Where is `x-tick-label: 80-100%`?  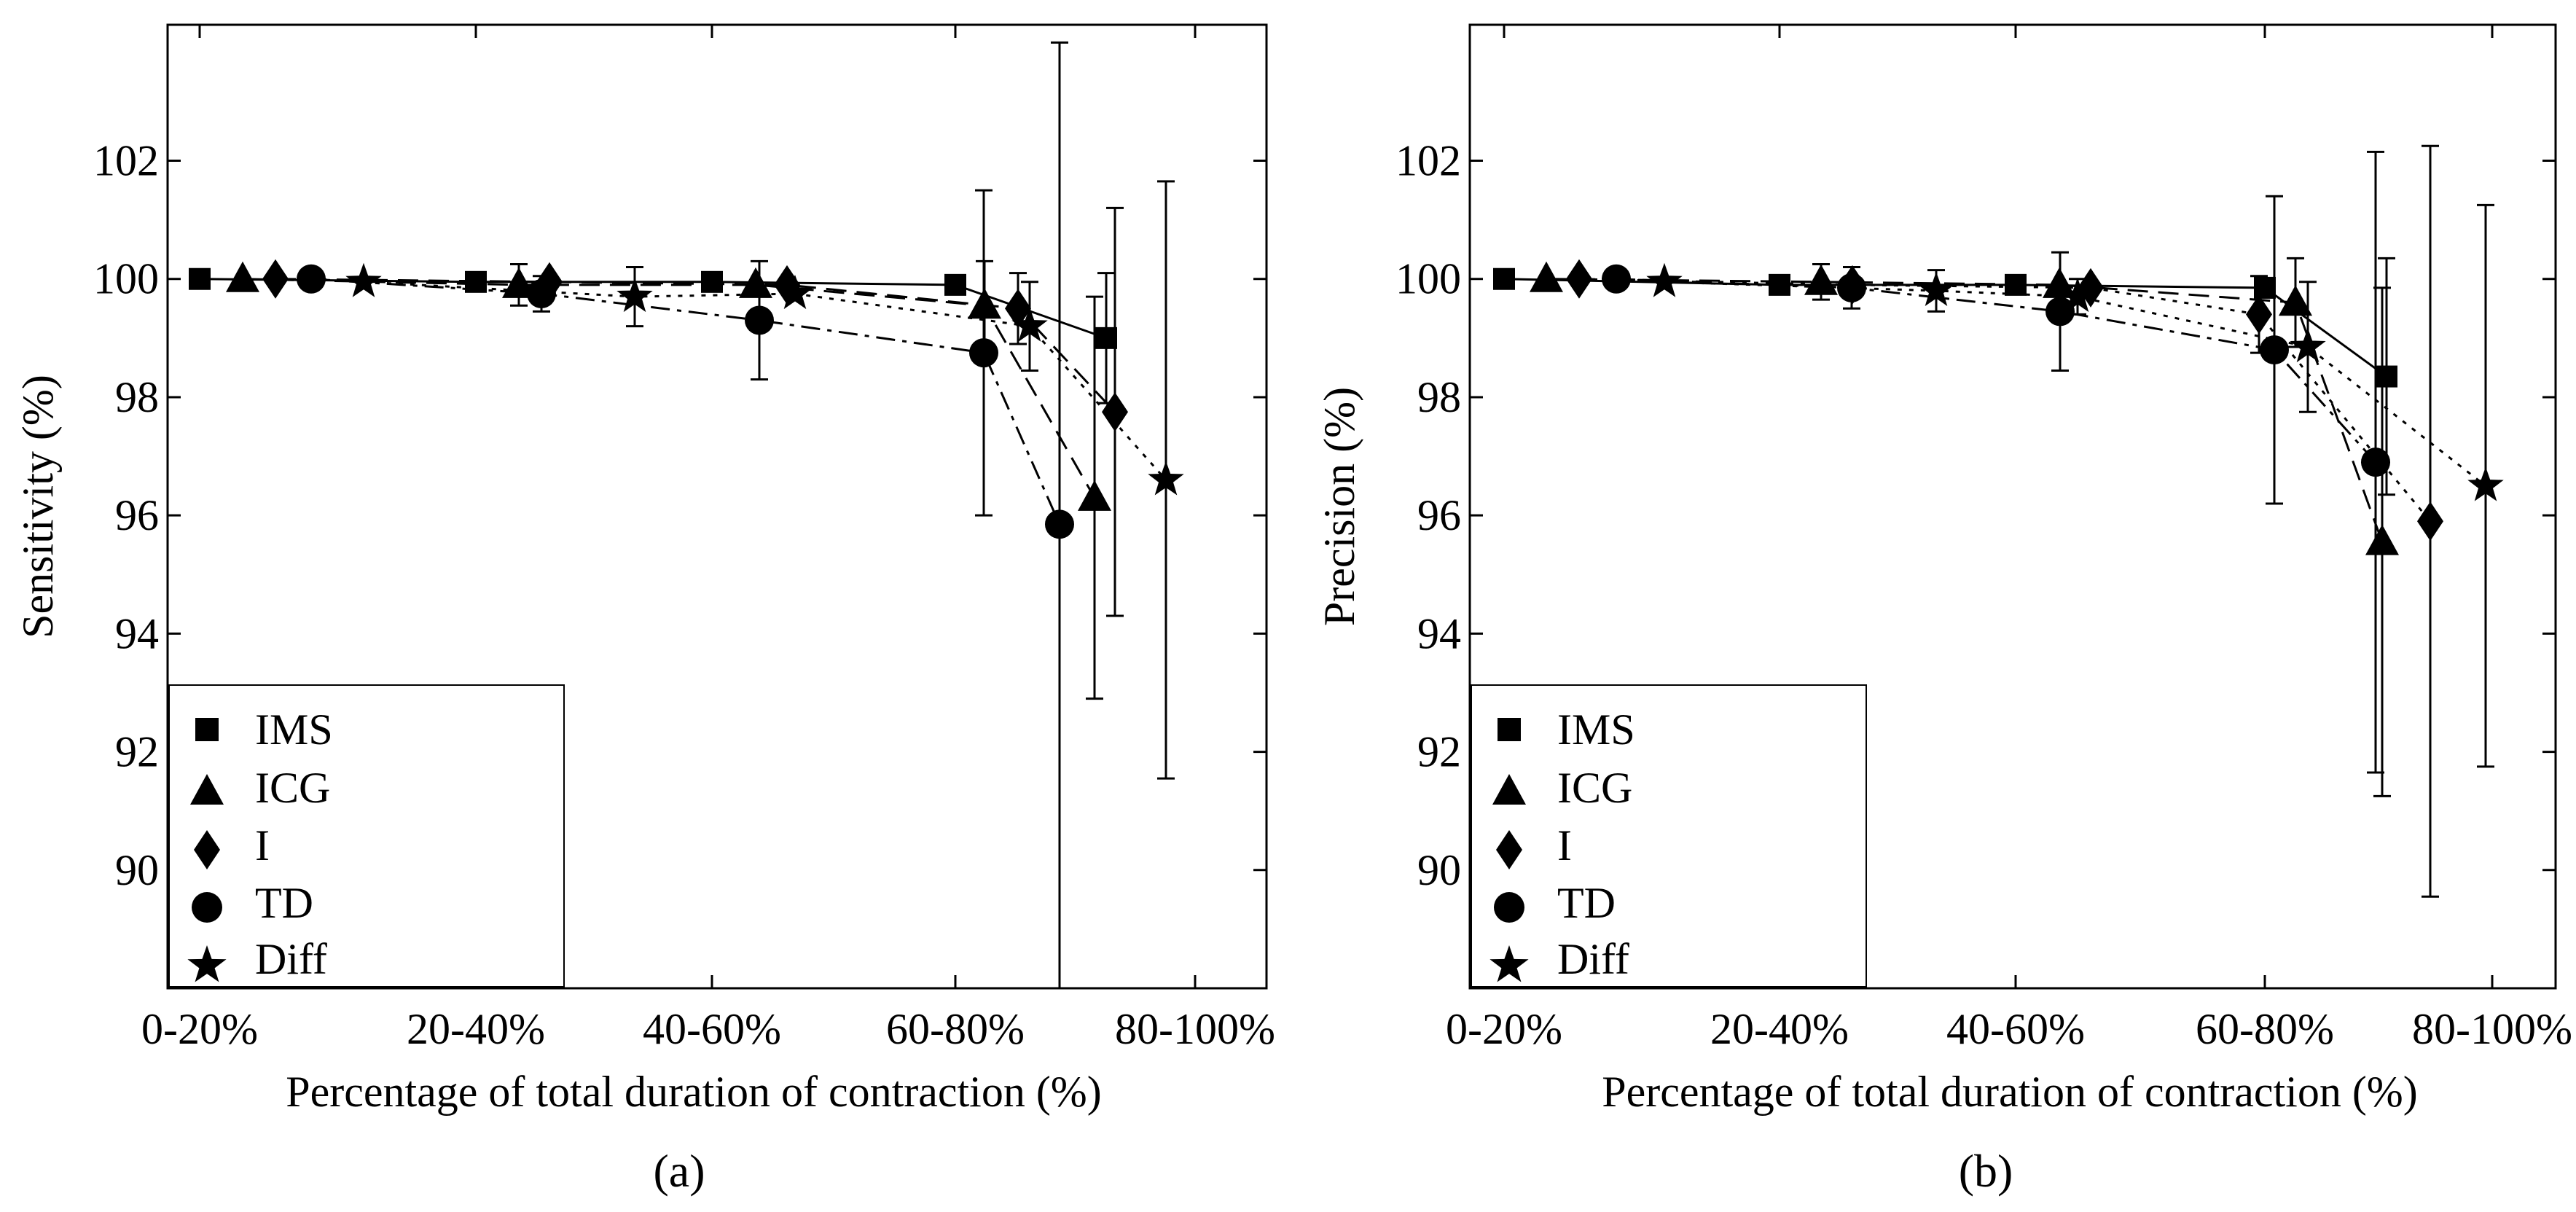
x-tick-label: 80-100% is located at coordinates (2492, 1029).